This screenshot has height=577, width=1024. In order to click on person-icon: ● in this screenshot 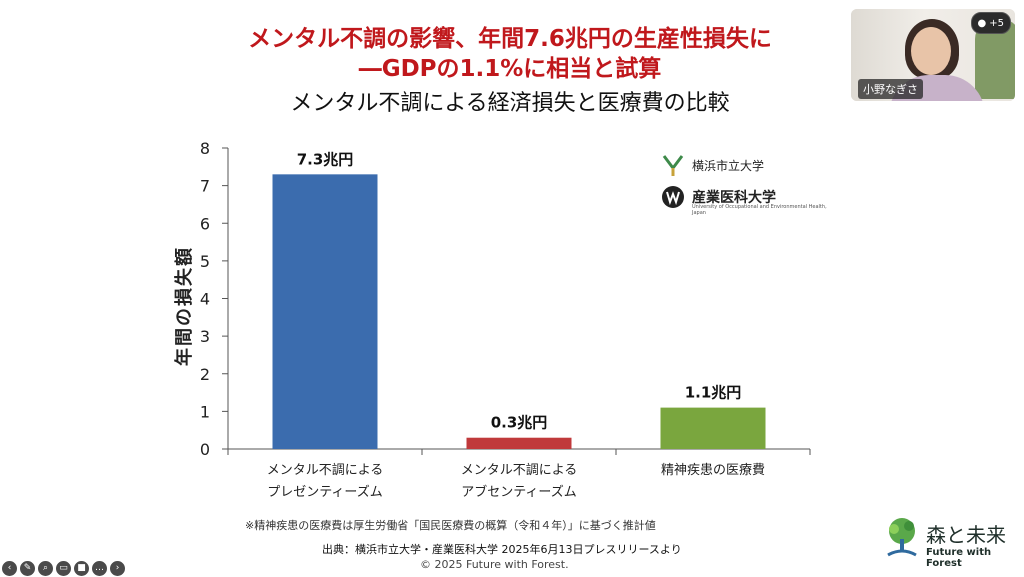, I will do `click(982, 23)`.